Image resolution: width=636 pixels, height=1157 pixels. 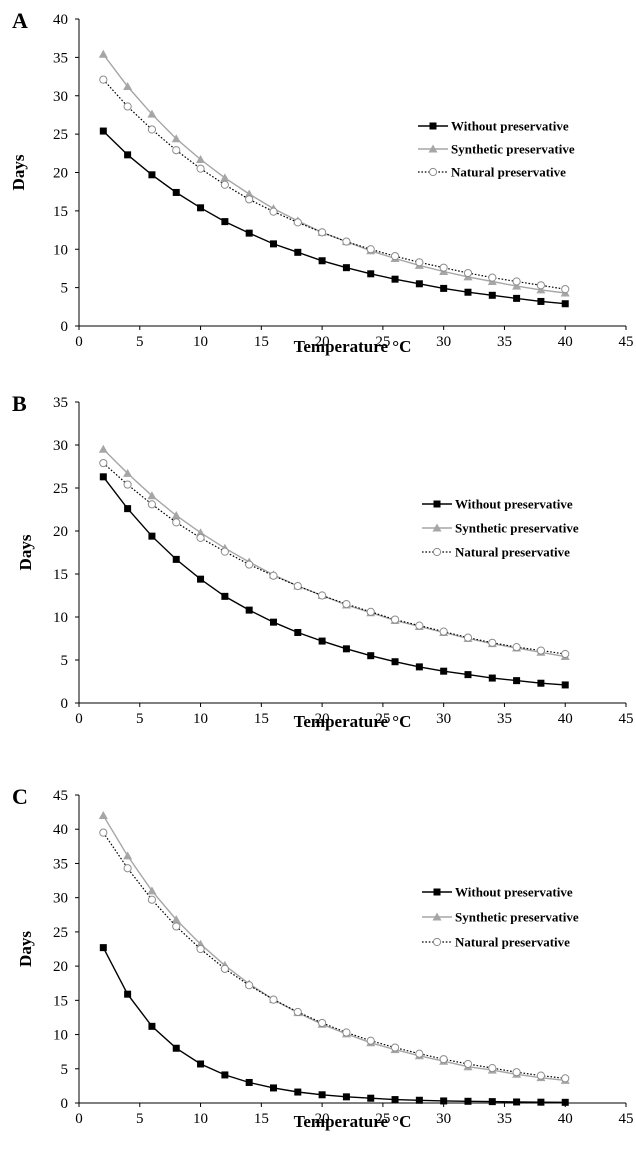 What do you see at coordinates (517, 528) in the screenshot?
I see `legend-label: Synthetic preservative` at bounding box center [517, 528].